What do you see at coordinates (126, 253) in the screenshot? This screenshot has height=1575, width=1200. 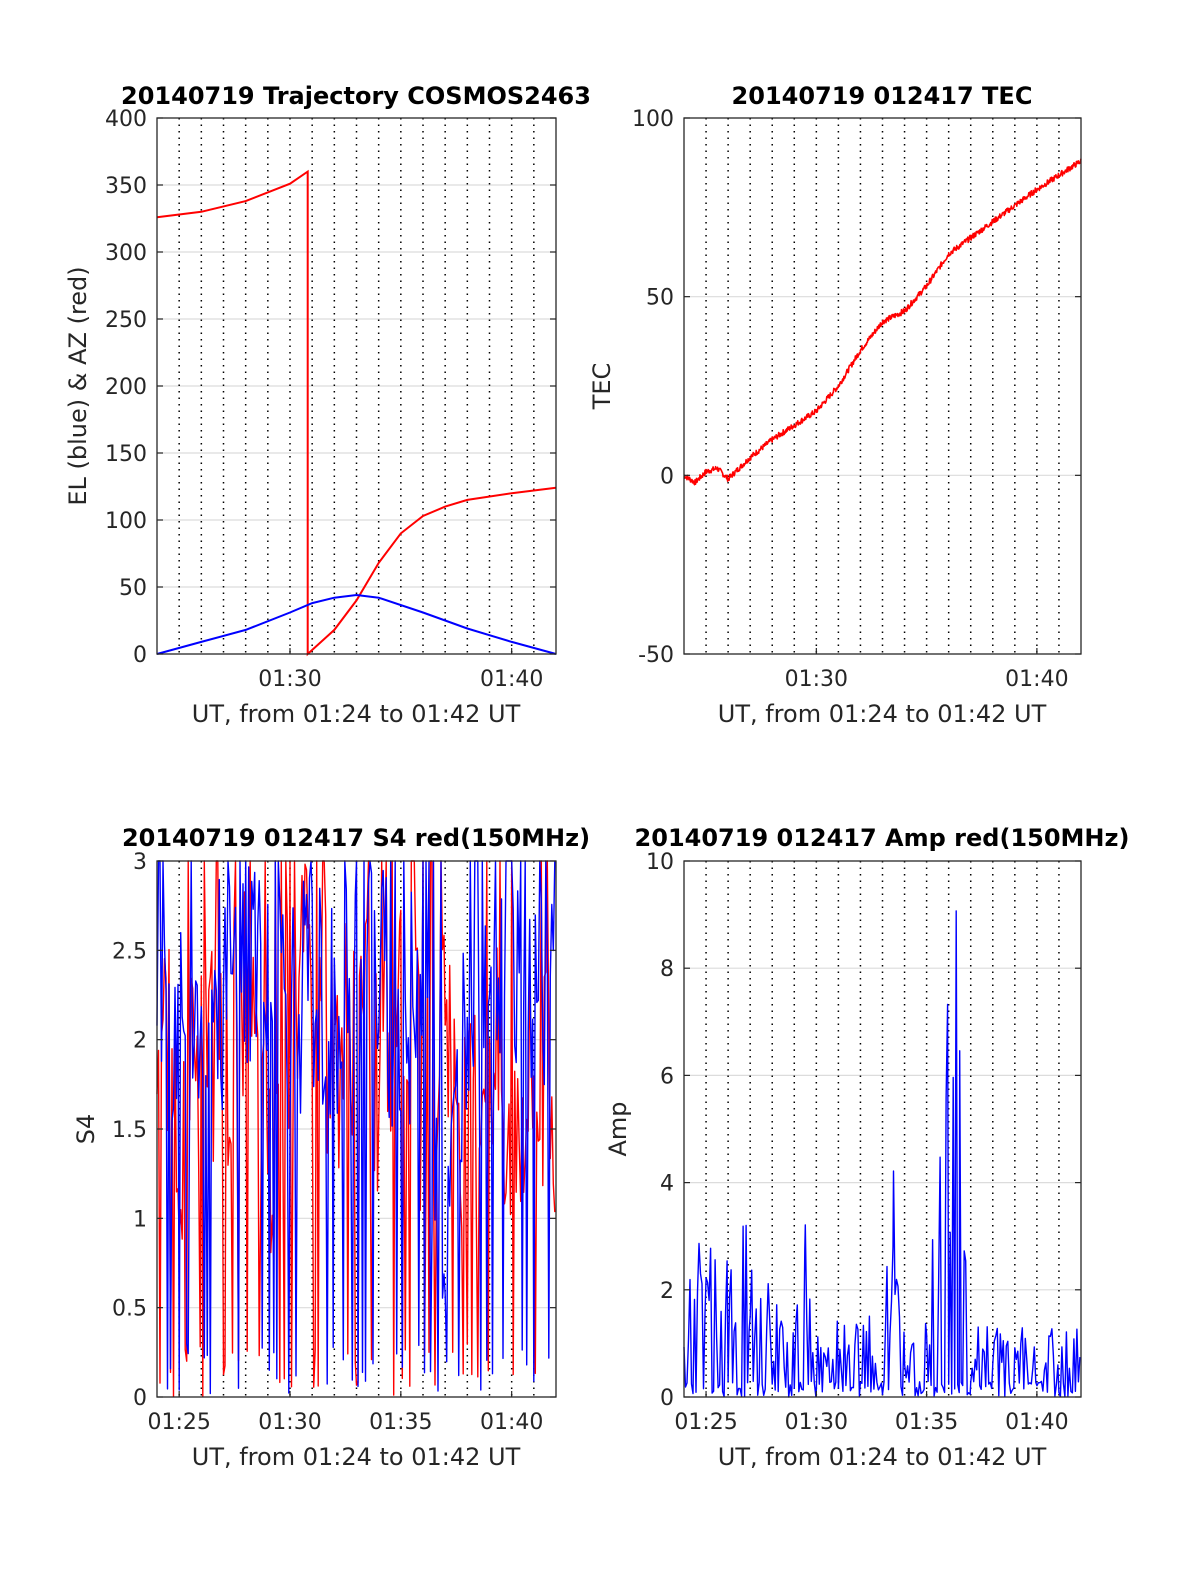 I see `trajectory-ytick-label: 300` at bounding box center [126, 253].